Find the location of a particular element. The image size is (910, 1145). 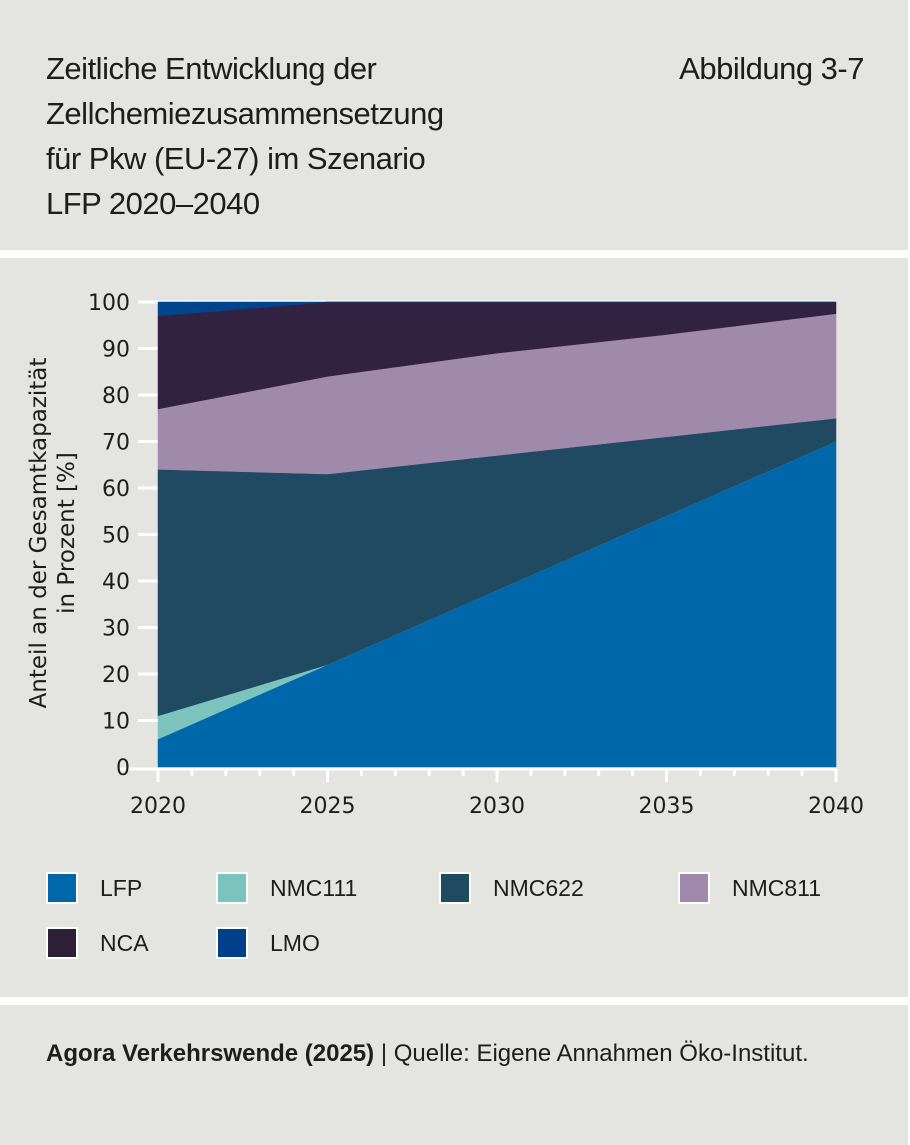

y-tick-label: 40 is located at coordinates (116, 582).